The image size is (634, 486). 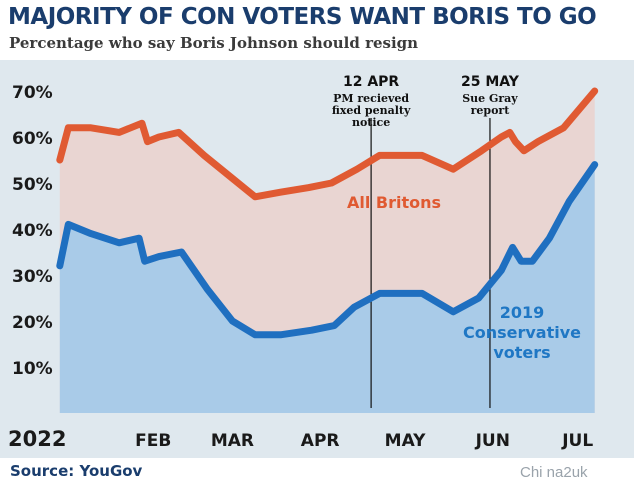 What do you see at coordinates (521, 352) in the screenshot?
I see `series-label-conservative-2: voters` at bounding box center [521, 352].